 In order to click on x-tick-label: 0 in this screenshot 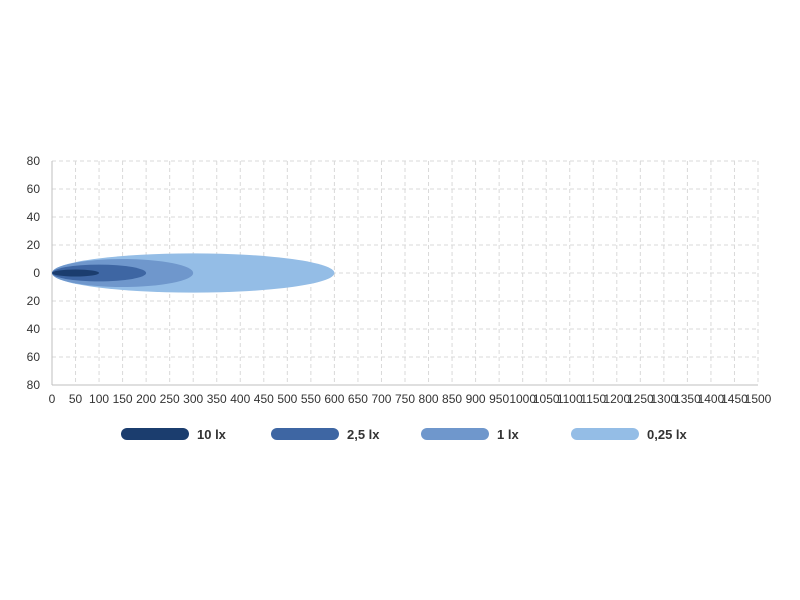, I will do `click(52, 399)`.